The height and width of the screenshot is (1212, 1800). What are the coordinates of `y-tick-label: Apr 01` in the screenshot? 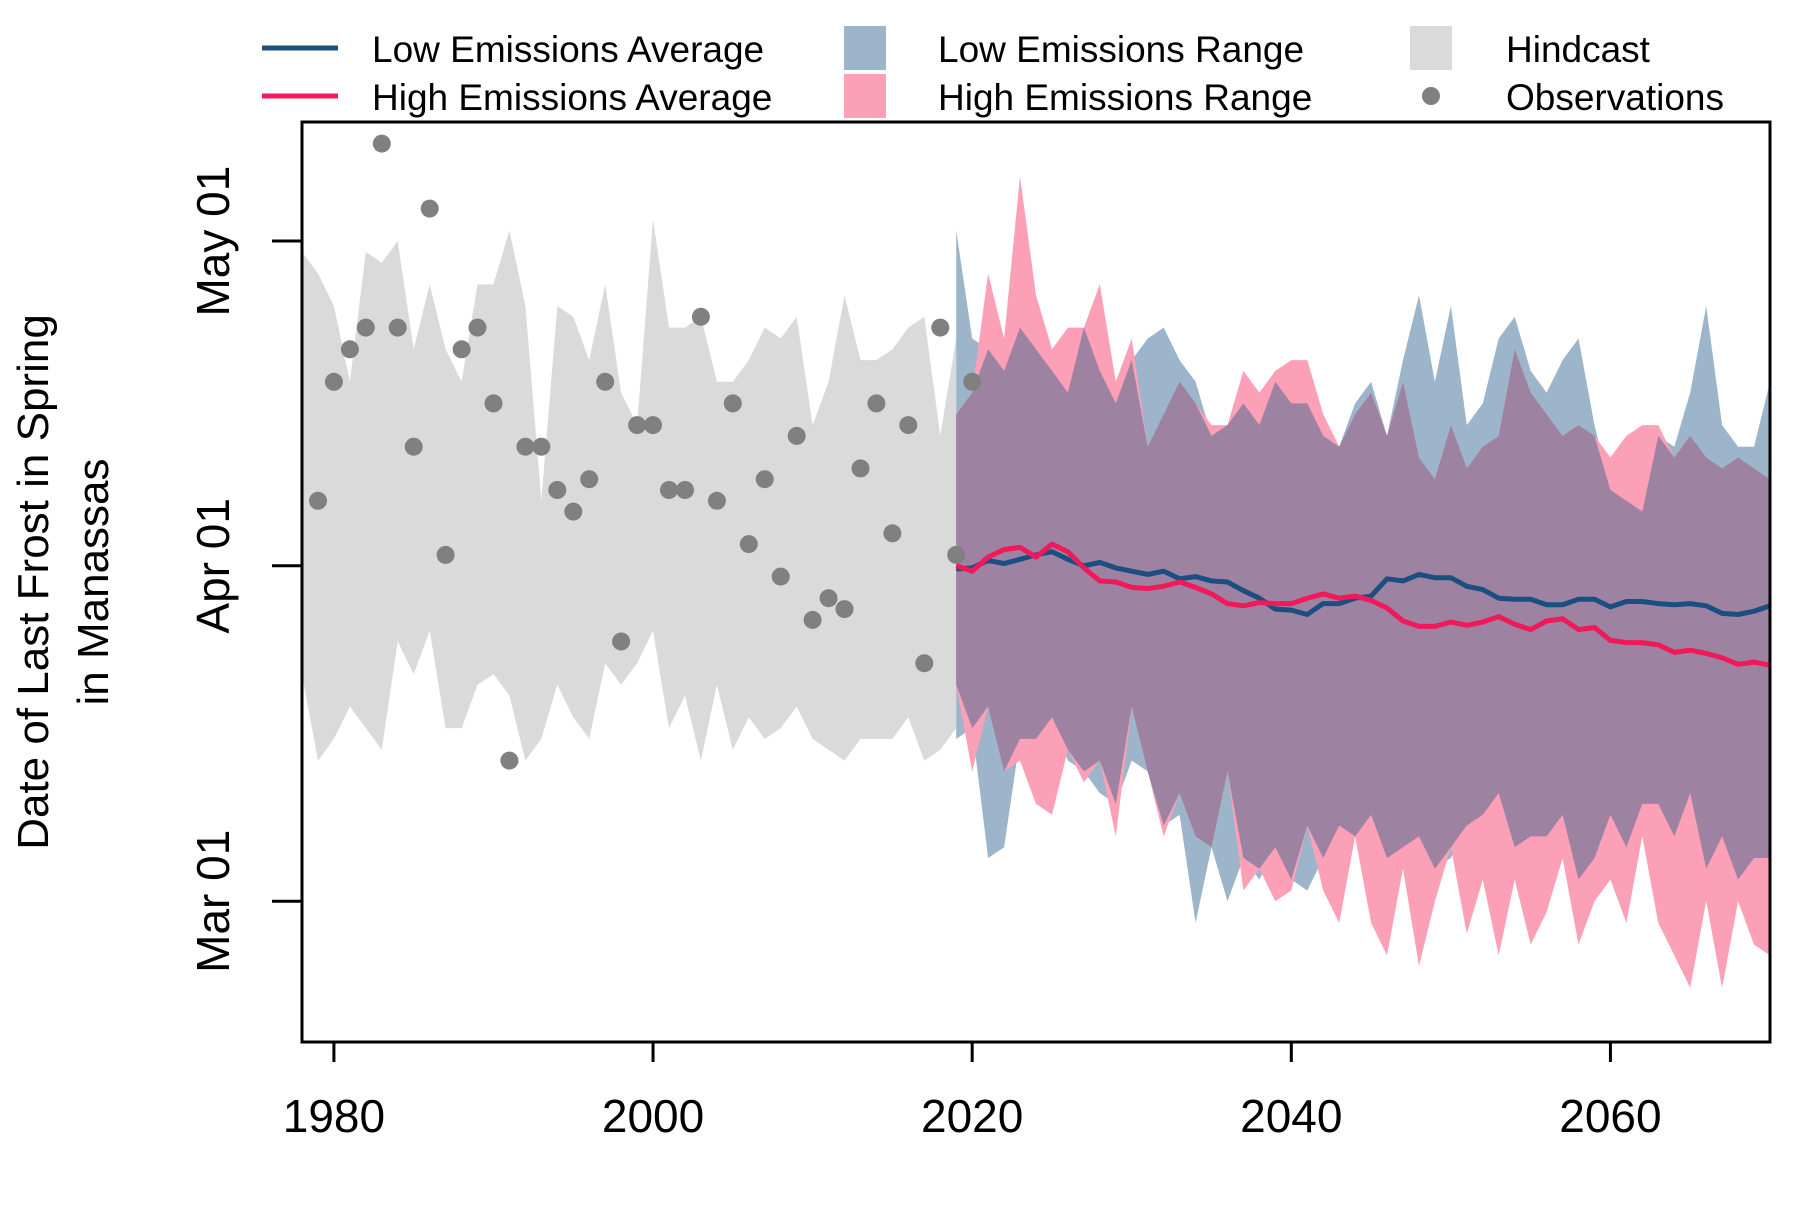 It's located at (213, 566).